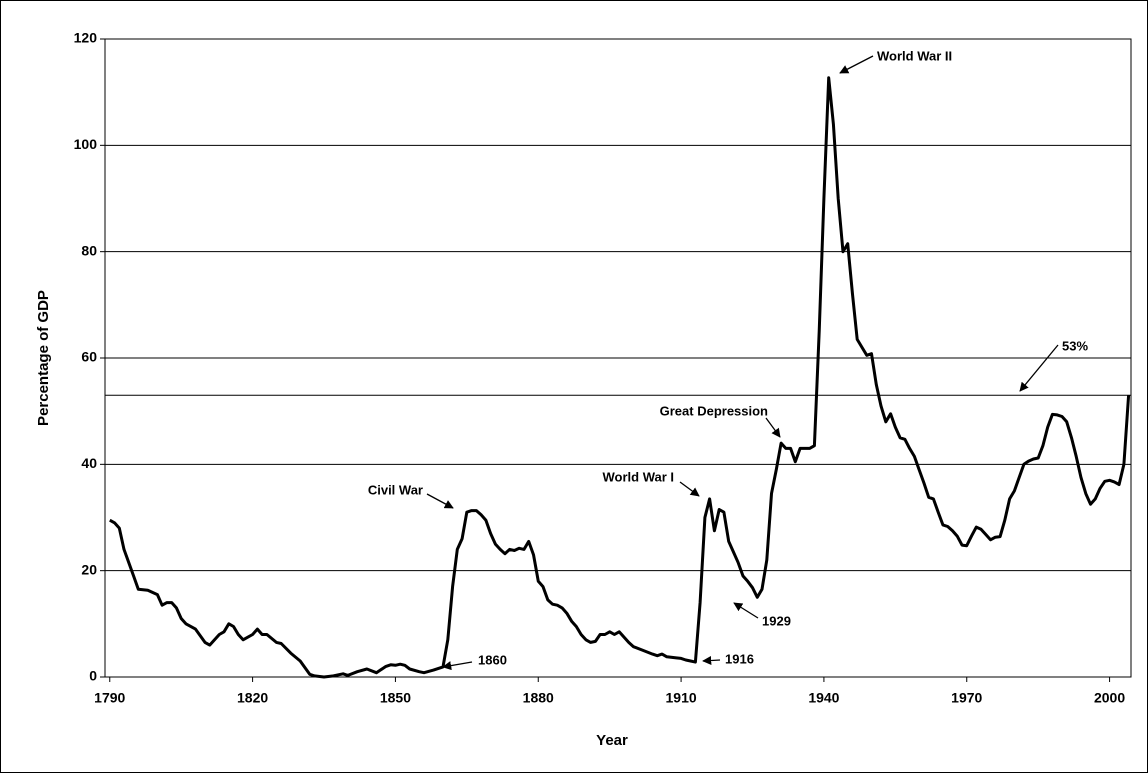 Image resolution: width=1148 pixels, height=773 pixels. I want to click on y-tick-label: 40, so click(89, 463).